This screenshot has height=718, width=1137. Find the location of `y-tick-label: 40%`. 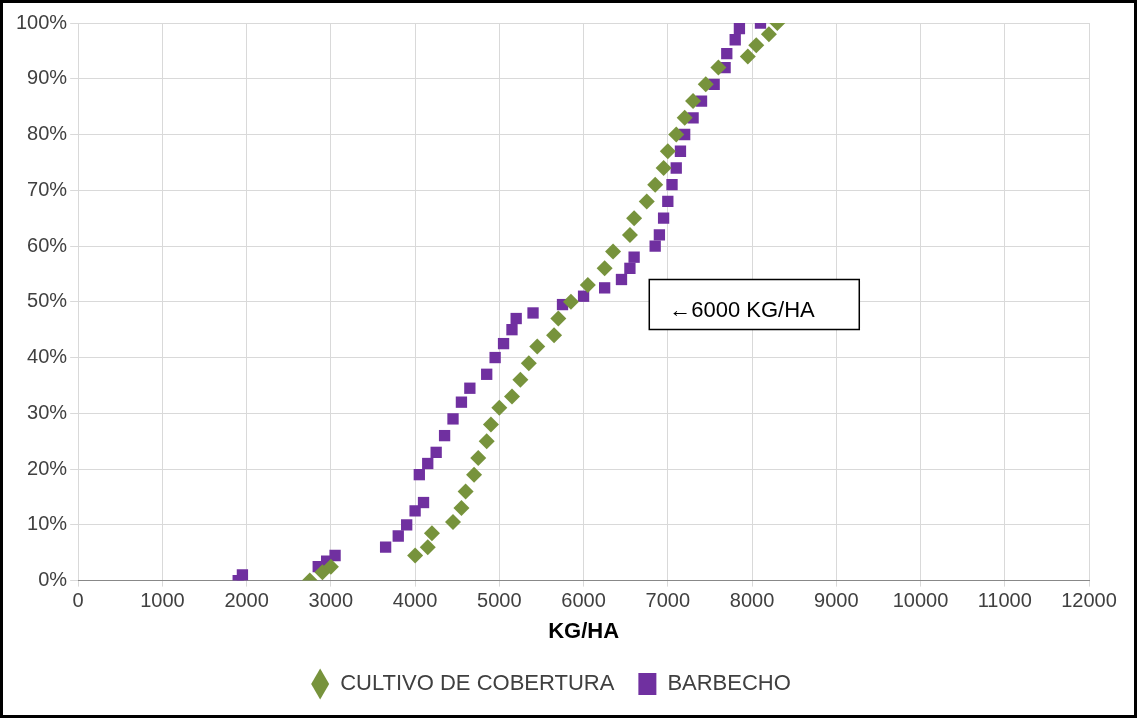

y-tick-label: 40% is located at coordinates (47, 356).